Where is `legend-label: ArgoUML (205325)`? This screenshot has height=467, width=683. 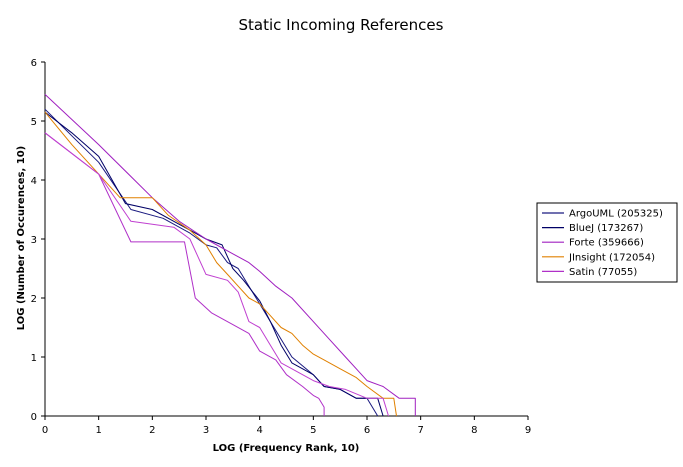 legend-label: ArgoUML (205325) is located at coordinates (616, 214).